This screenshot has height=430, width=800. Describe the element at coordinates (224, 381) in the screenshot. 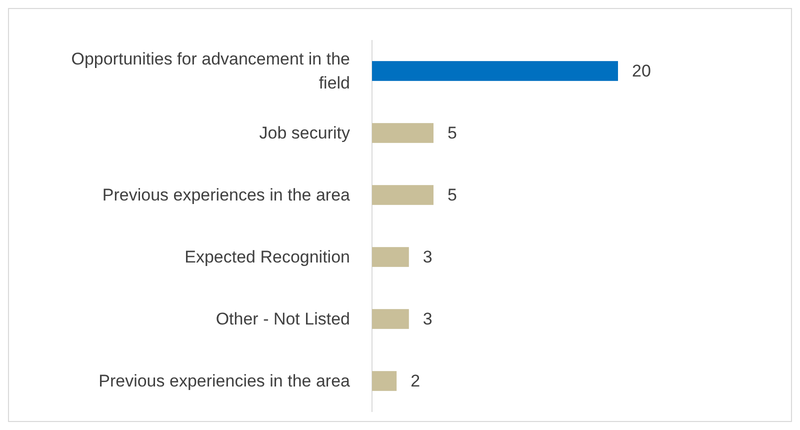

I see `y-tick-label: Previous experiencies in the area` at that location.